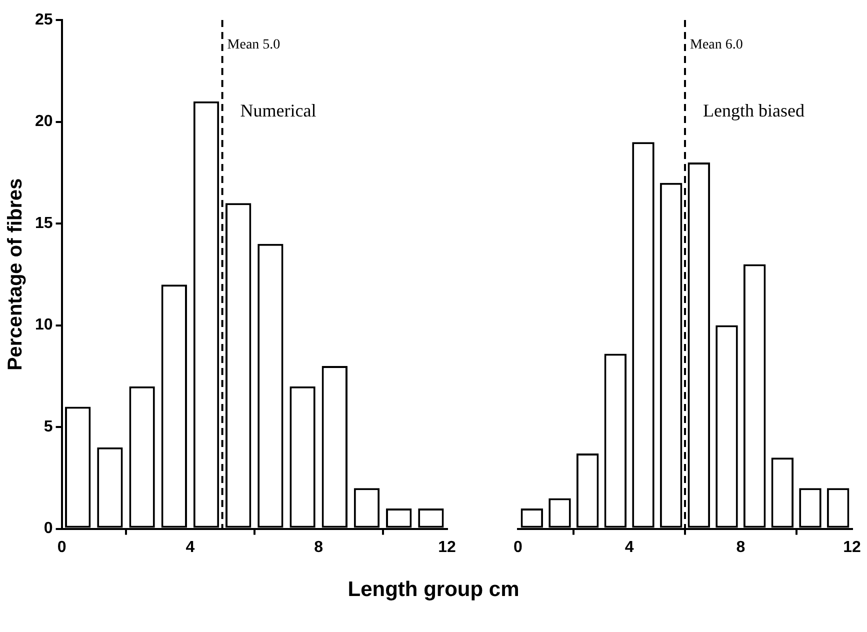 Image resolution: width=867 pixels, height=632 pixels. I want to click on y-axis-title: Percentage of fibres, so click(15, 274).